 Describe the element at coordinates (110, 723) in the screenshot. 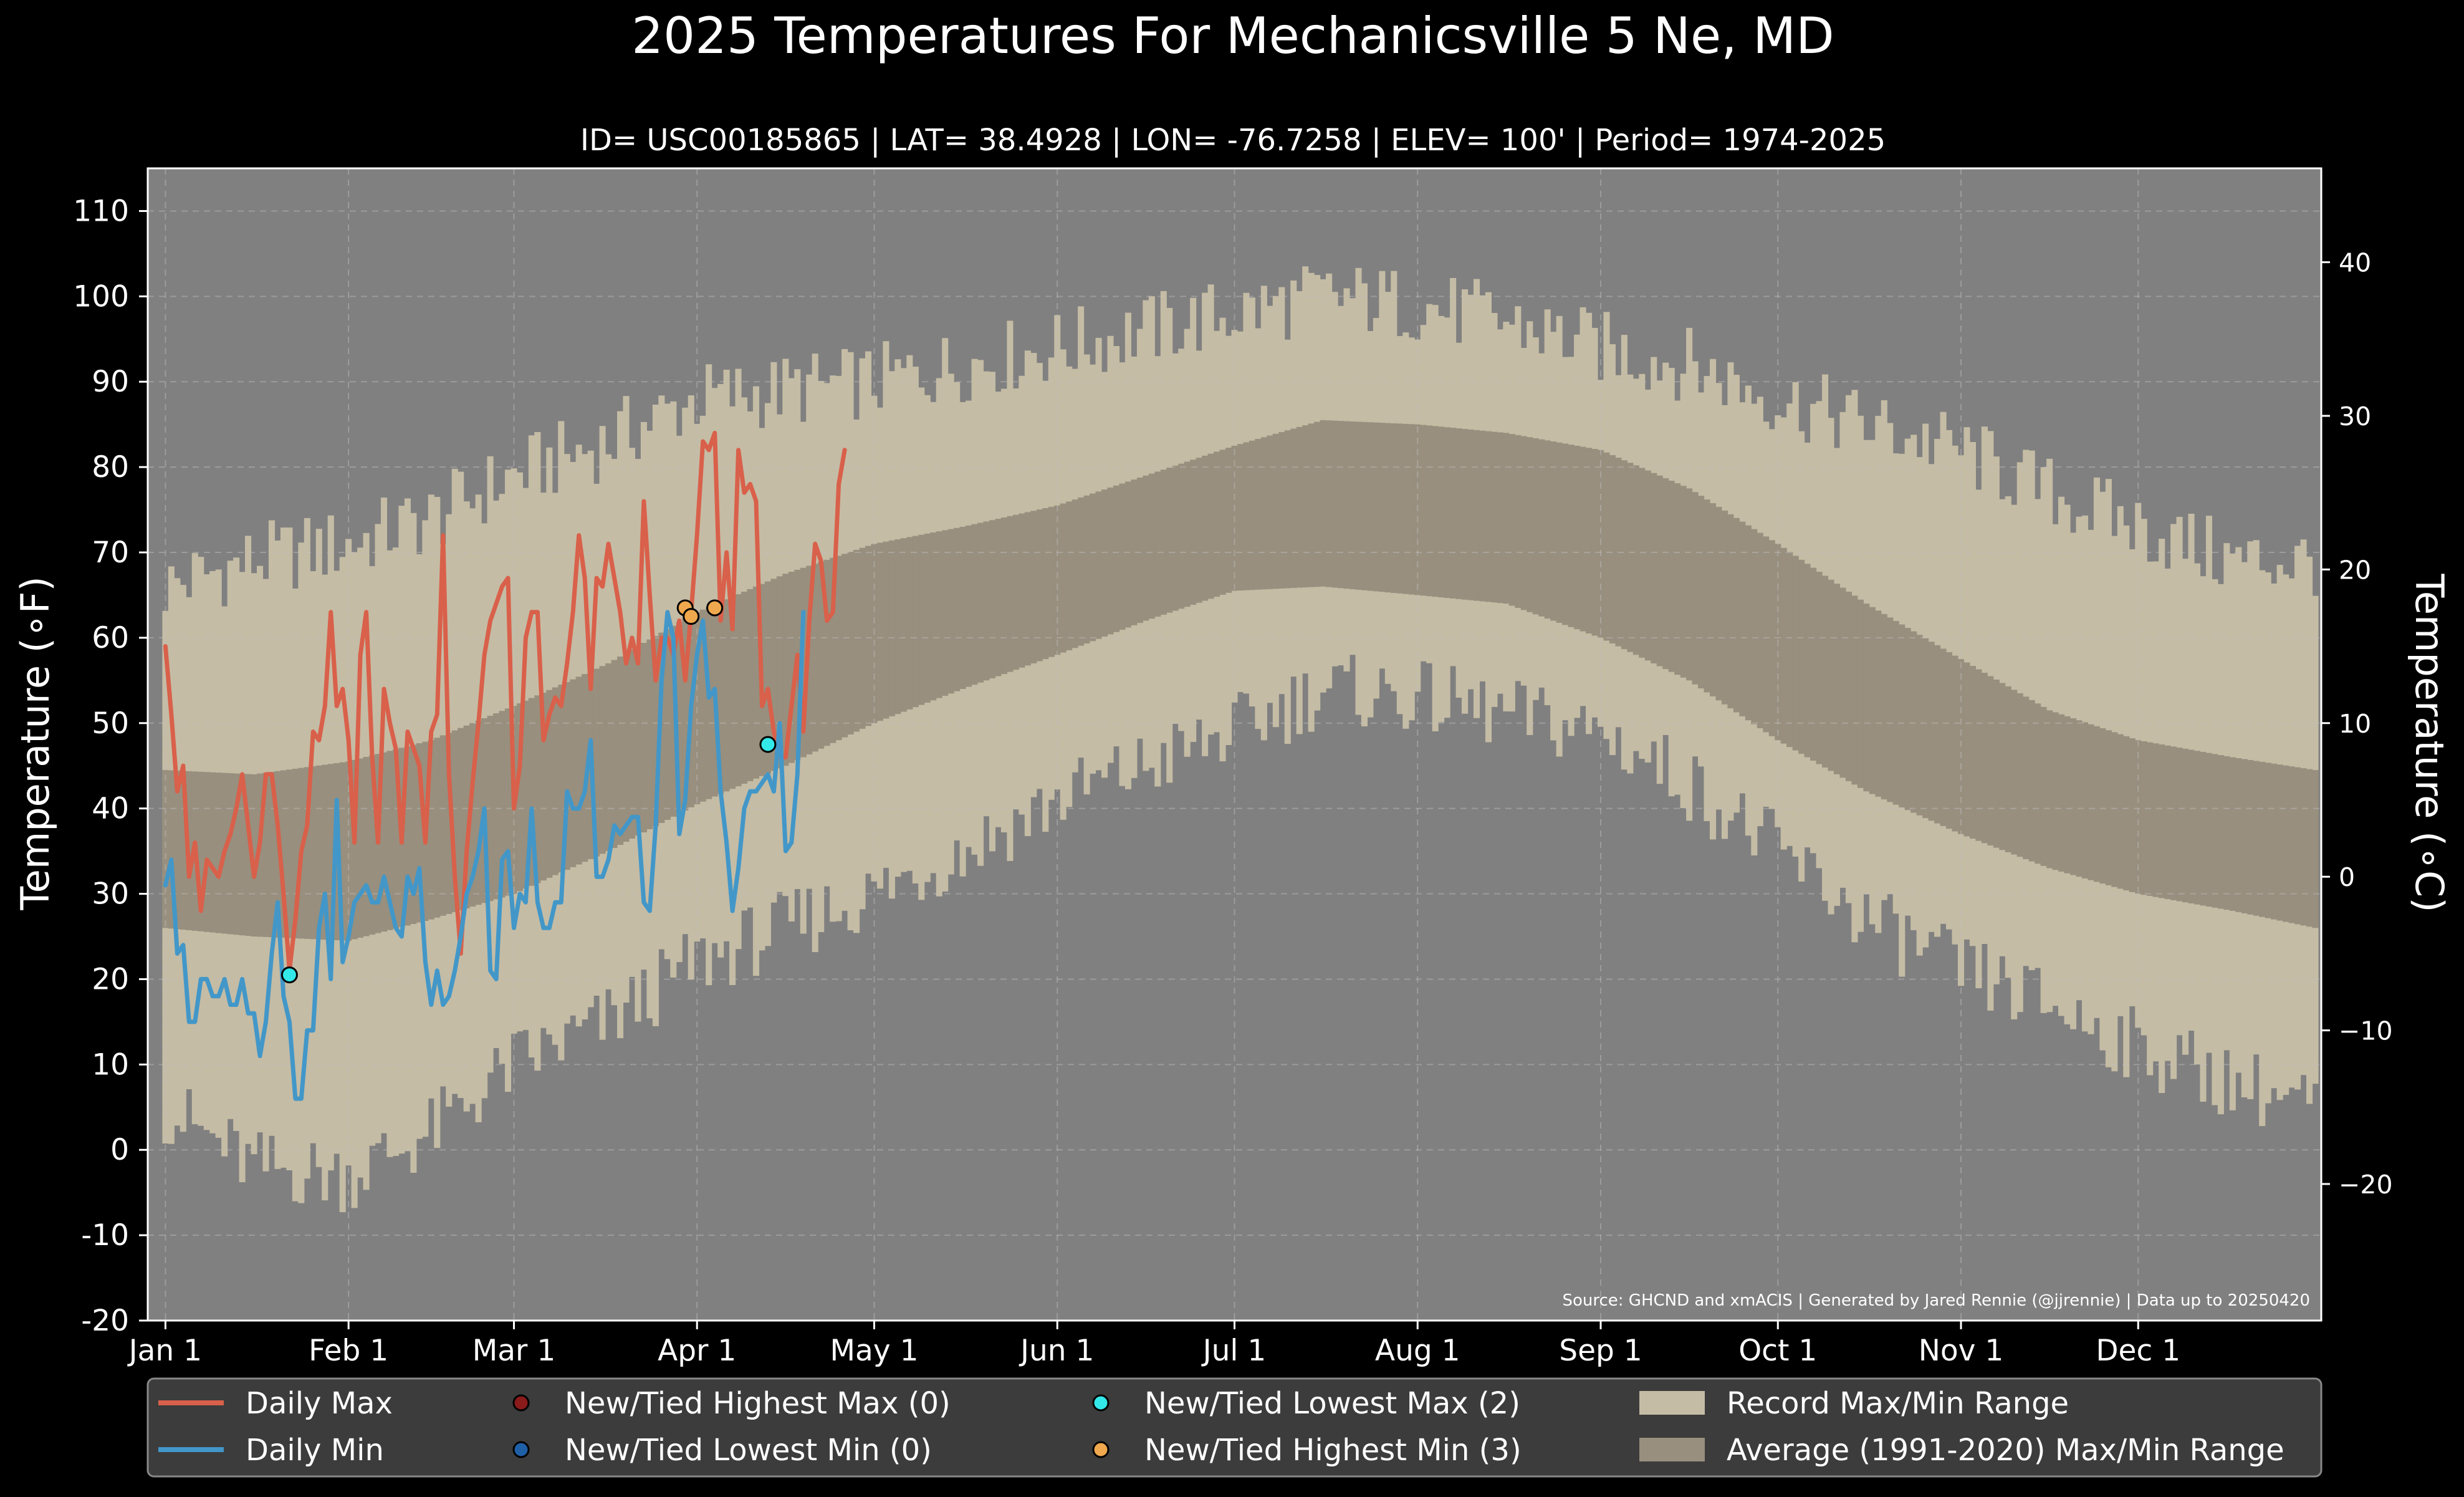

I see `y-tick-label: 50` at that location.